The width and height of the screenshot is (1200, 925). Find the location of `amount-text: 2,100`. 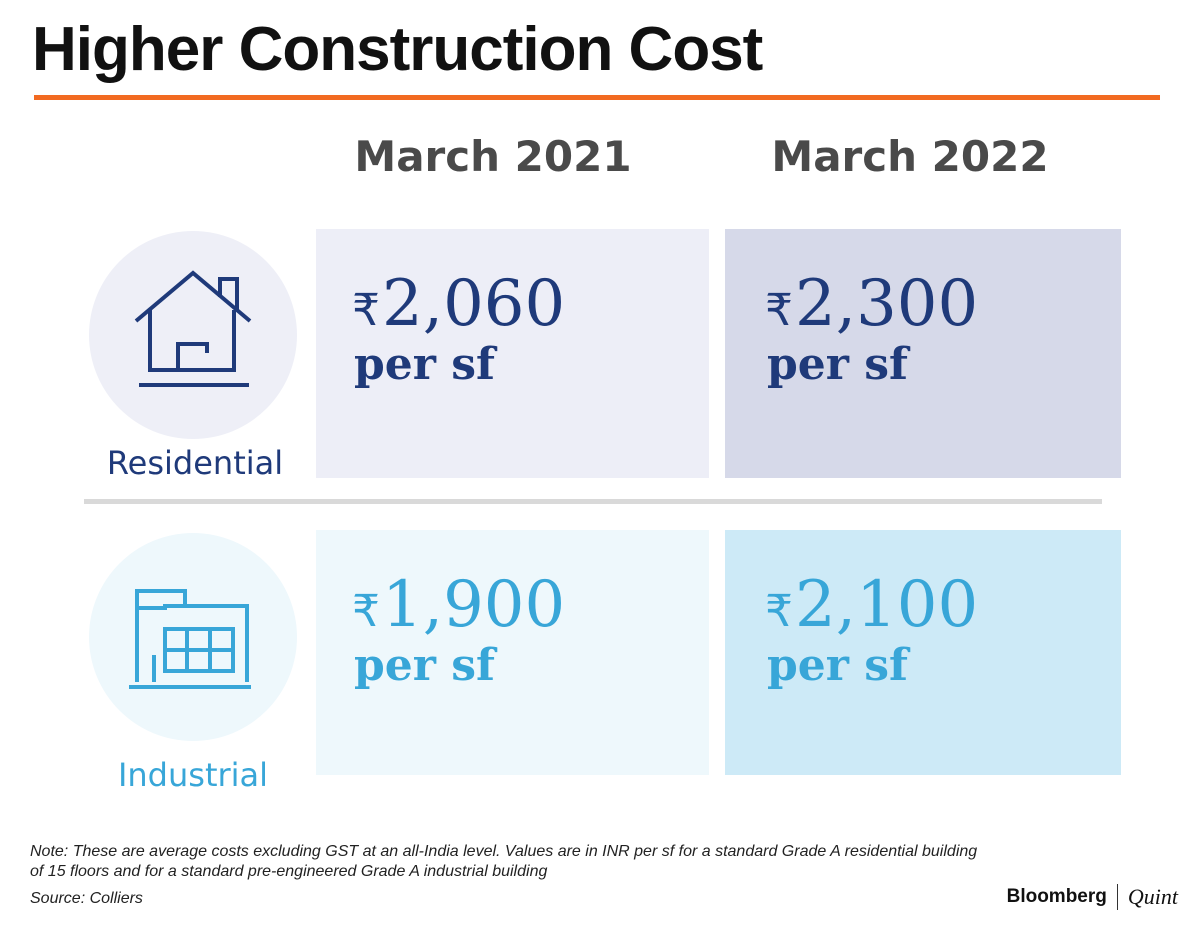

amount-text: 2,100 is located at coordinates (887, 605).